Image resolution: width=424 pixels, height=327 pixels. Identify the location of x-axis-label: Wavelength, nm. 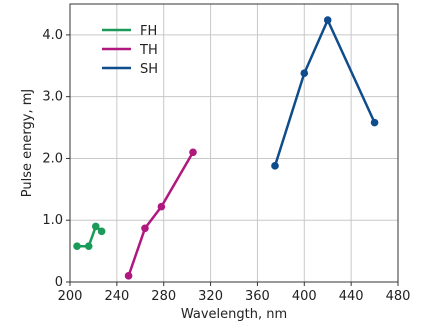
(234, 314).